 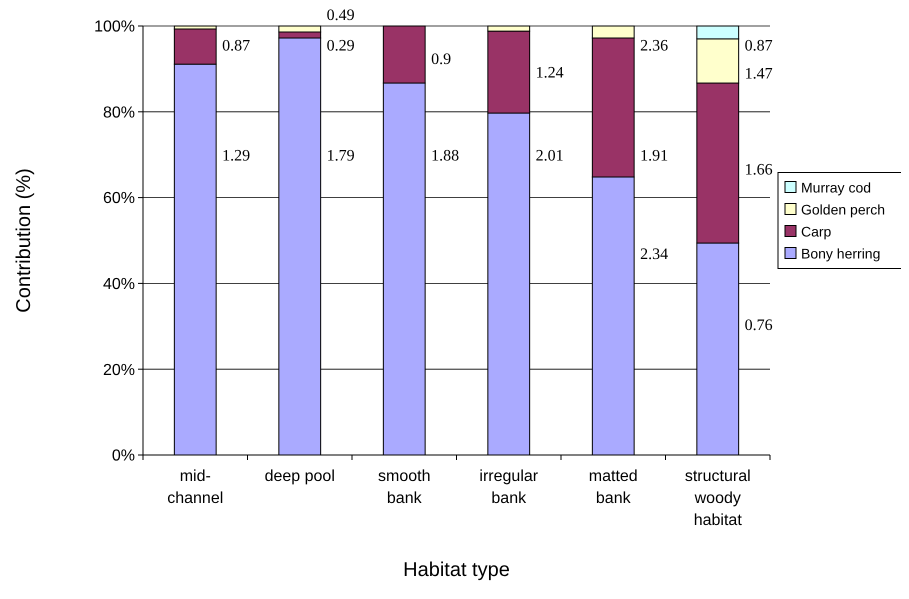 I want to click on annotation: 0.76, so click(x=758, y=325).